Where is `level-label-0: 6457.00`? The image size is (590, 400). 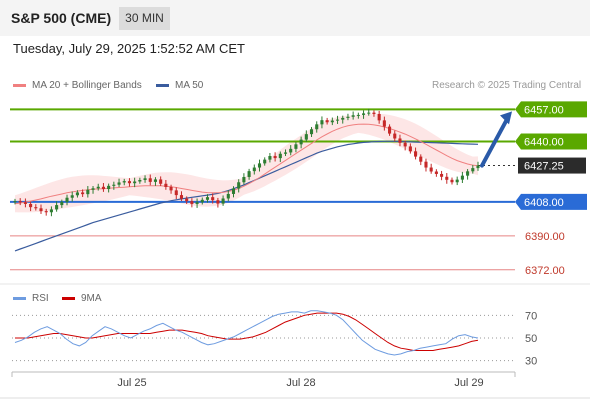
level-label-0: 6457.00 is located at coordinates (544, 110).